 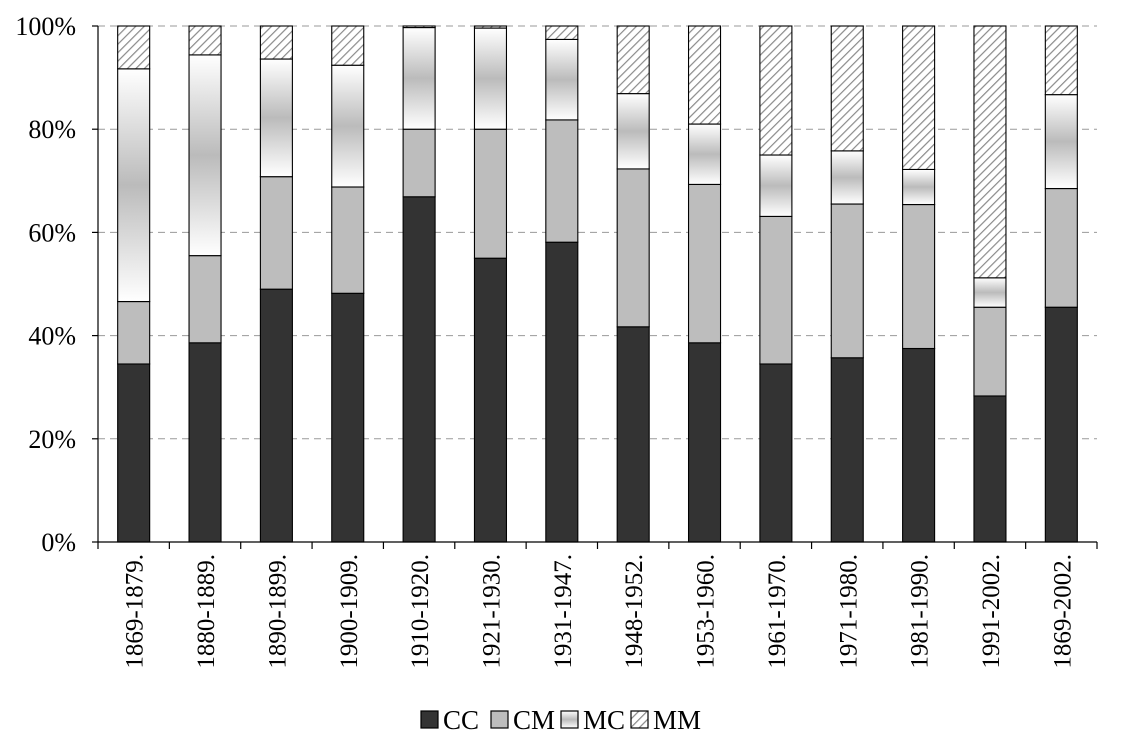 What do you see at coordinates (135, 611) in the screenshot?
I see `x-tick-label: 1869-1879.` at bounding box center [135, 611].